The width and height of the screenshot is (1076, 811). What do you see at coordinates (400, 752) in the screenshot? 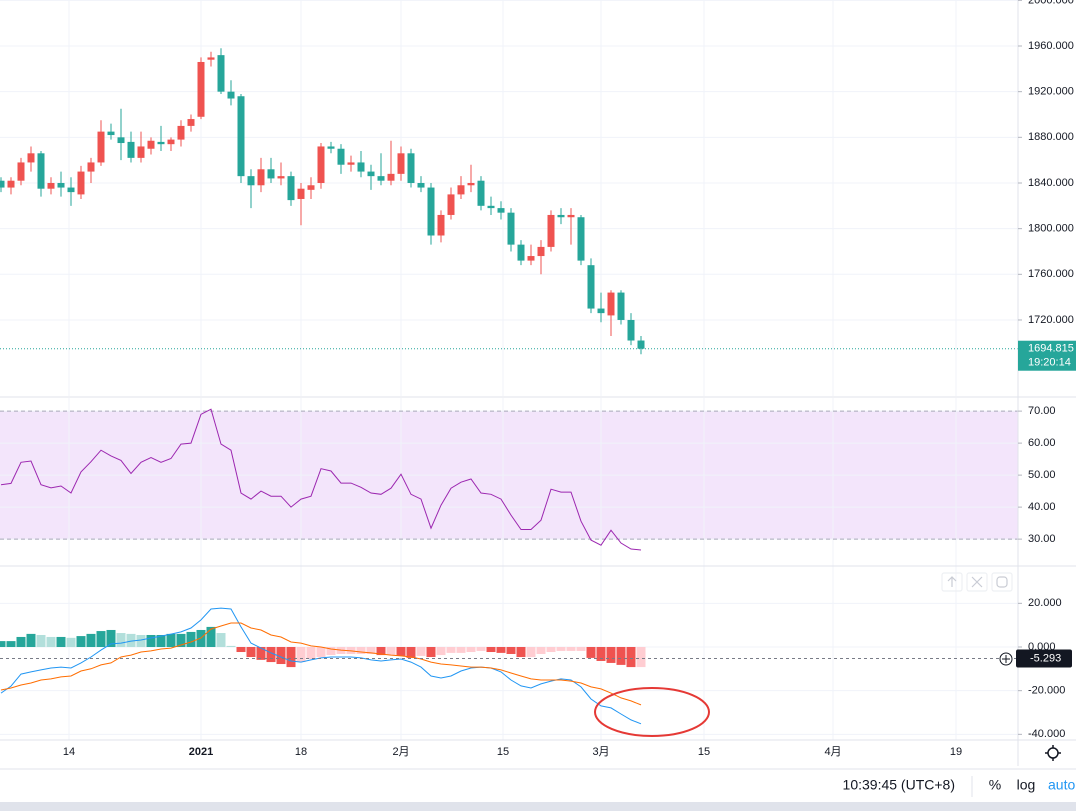
I see `x-tick-label: 2月` at bounding box center [400, 752].